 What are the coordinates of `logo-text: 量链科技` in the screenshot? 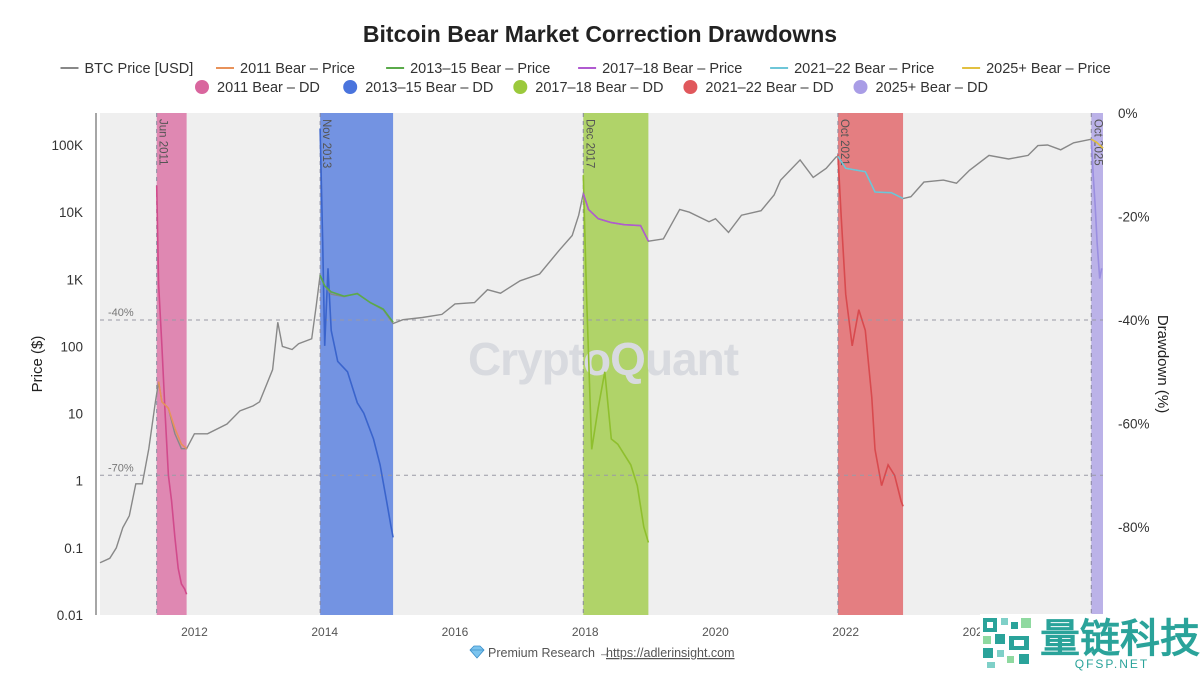 It's located at (1120, 639).